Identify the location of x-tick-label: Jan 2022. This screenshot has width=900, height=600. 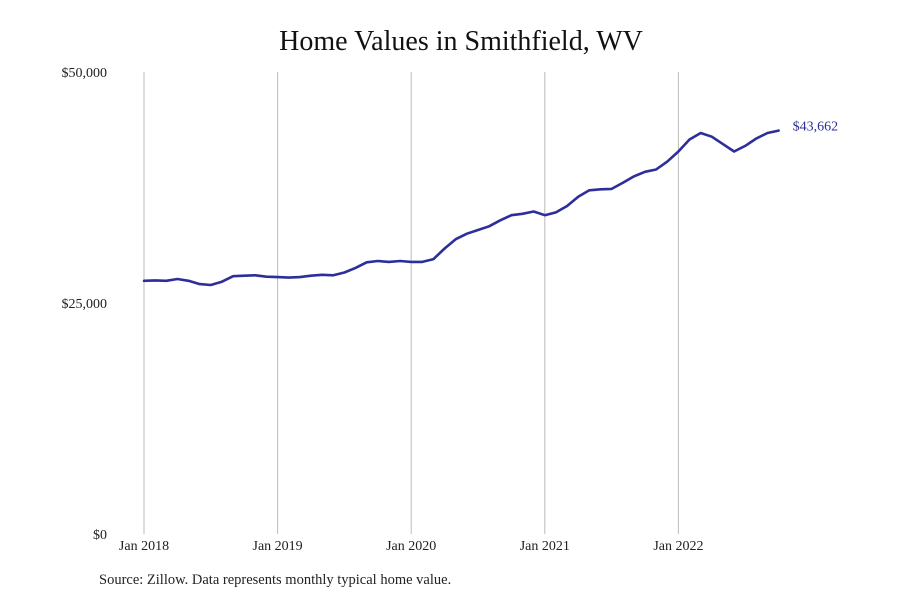
(678, 546).